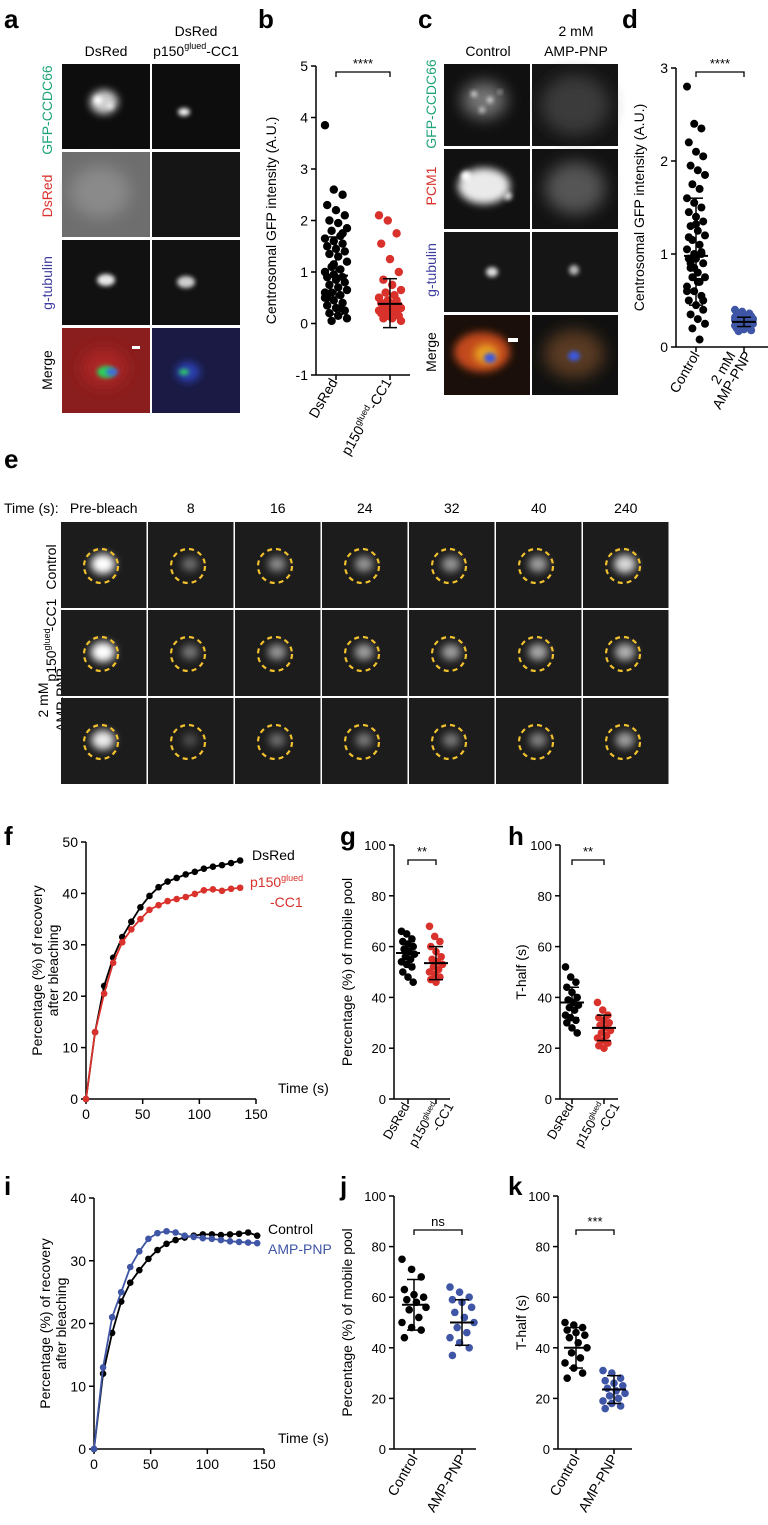  I want to click on y-axis-label: Centrosomal GFP intensity (A.U.), so click(271, 220).